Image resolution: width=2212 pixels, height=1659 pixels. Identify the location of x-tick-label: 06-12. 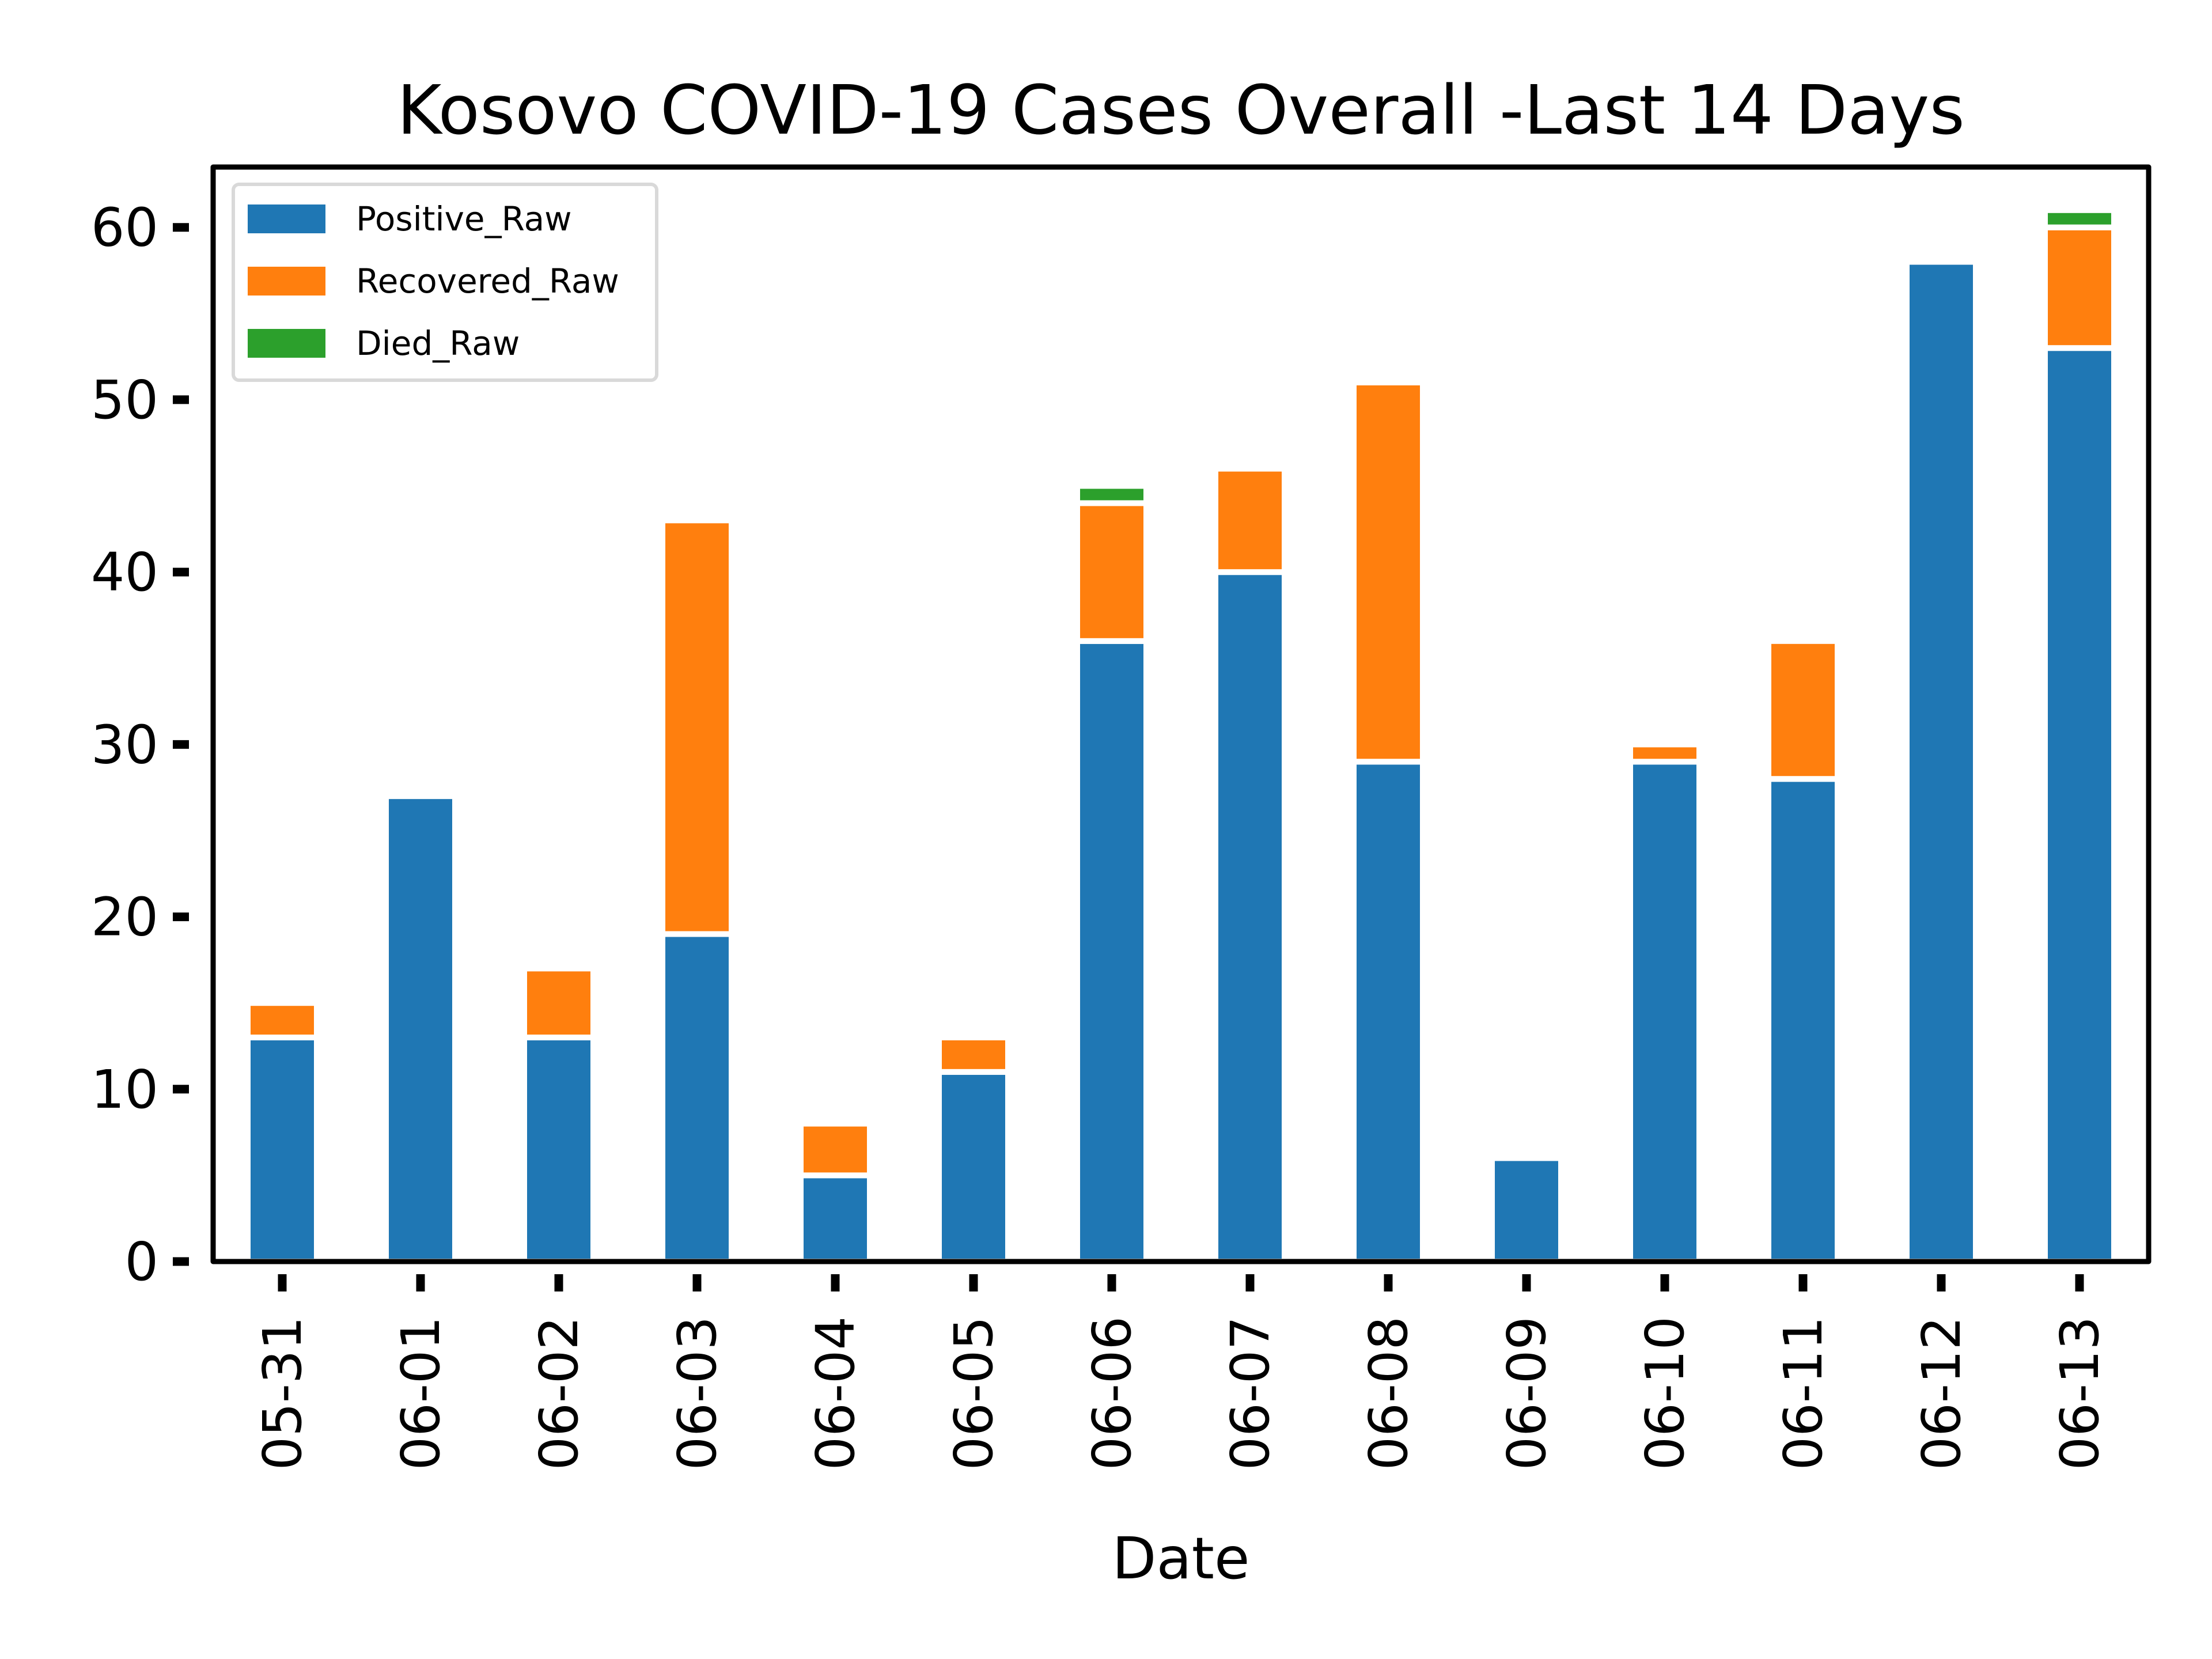
(1941, 1393).